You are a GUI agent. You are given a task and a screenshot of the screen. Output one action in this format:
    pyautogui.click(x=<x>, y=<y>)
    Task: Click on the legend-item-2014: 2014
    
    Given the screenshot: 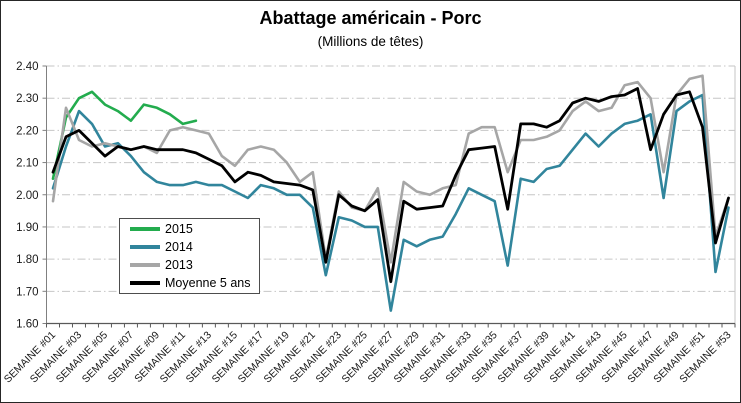 What is the action you would take?
    pyautogui.click(x=194, y=247)
    